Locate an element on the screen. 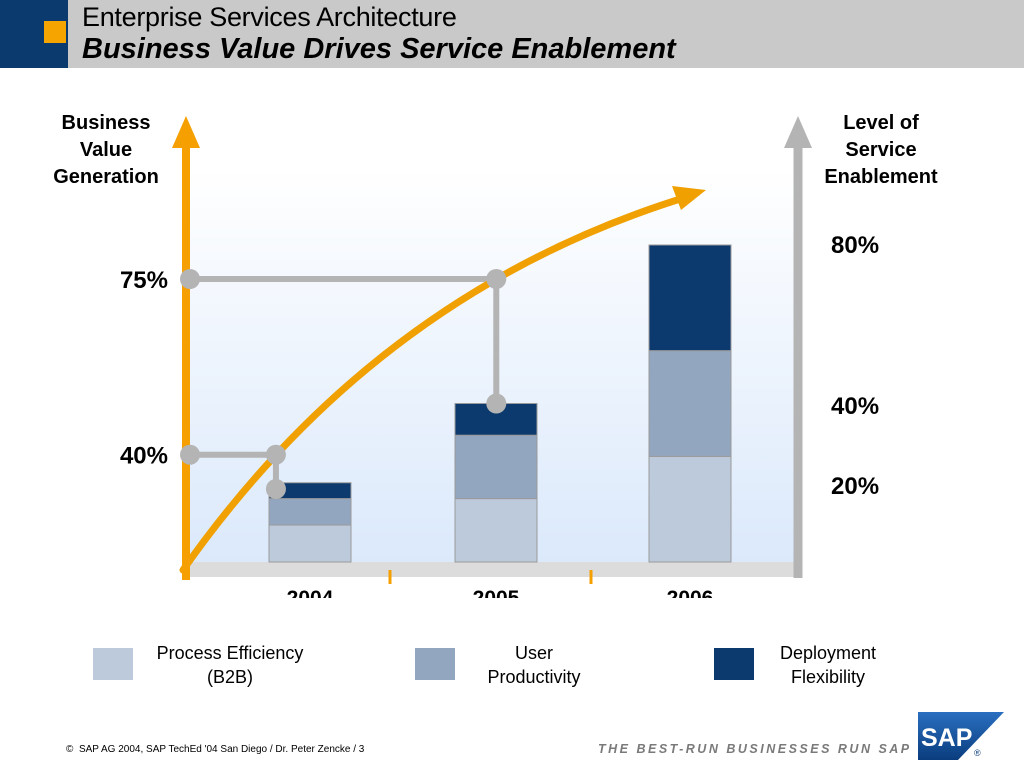  connector-2005-dot-bar is located at coordinates (496, 403).